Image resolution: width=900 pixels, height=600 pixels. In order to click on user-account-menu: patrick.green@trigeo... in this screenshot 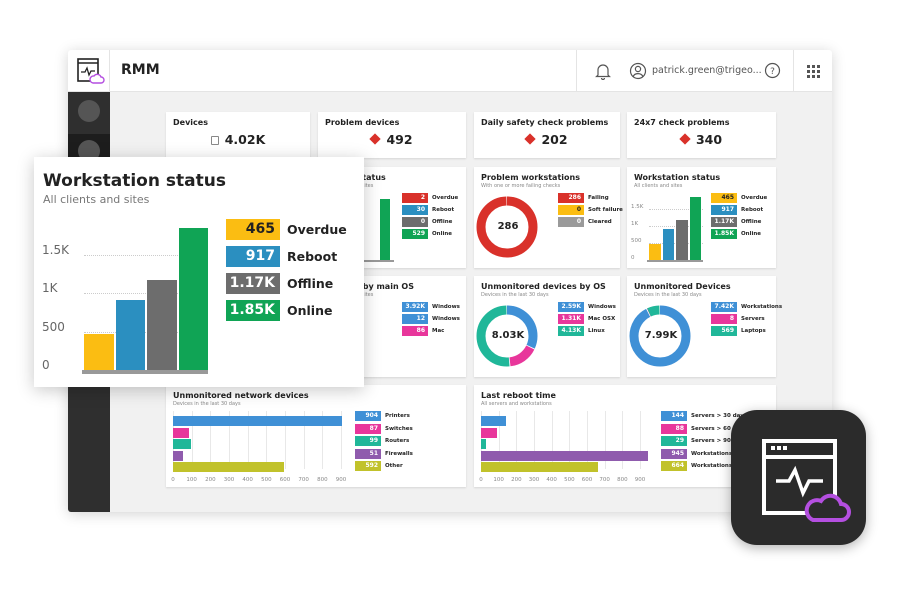, I will do `click(707, 70)`.